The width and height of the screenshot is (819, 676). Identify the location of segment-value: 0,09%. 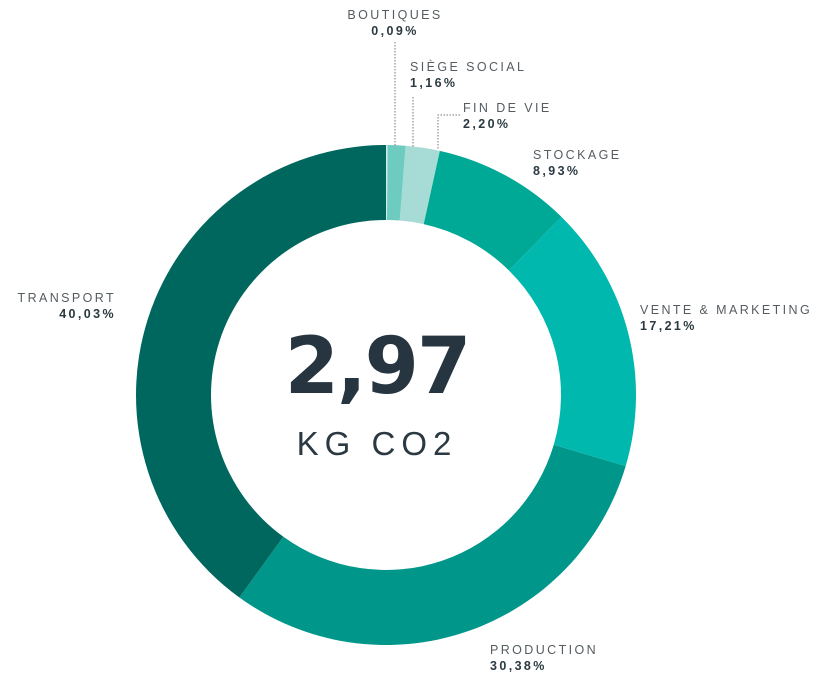
(394, 31).